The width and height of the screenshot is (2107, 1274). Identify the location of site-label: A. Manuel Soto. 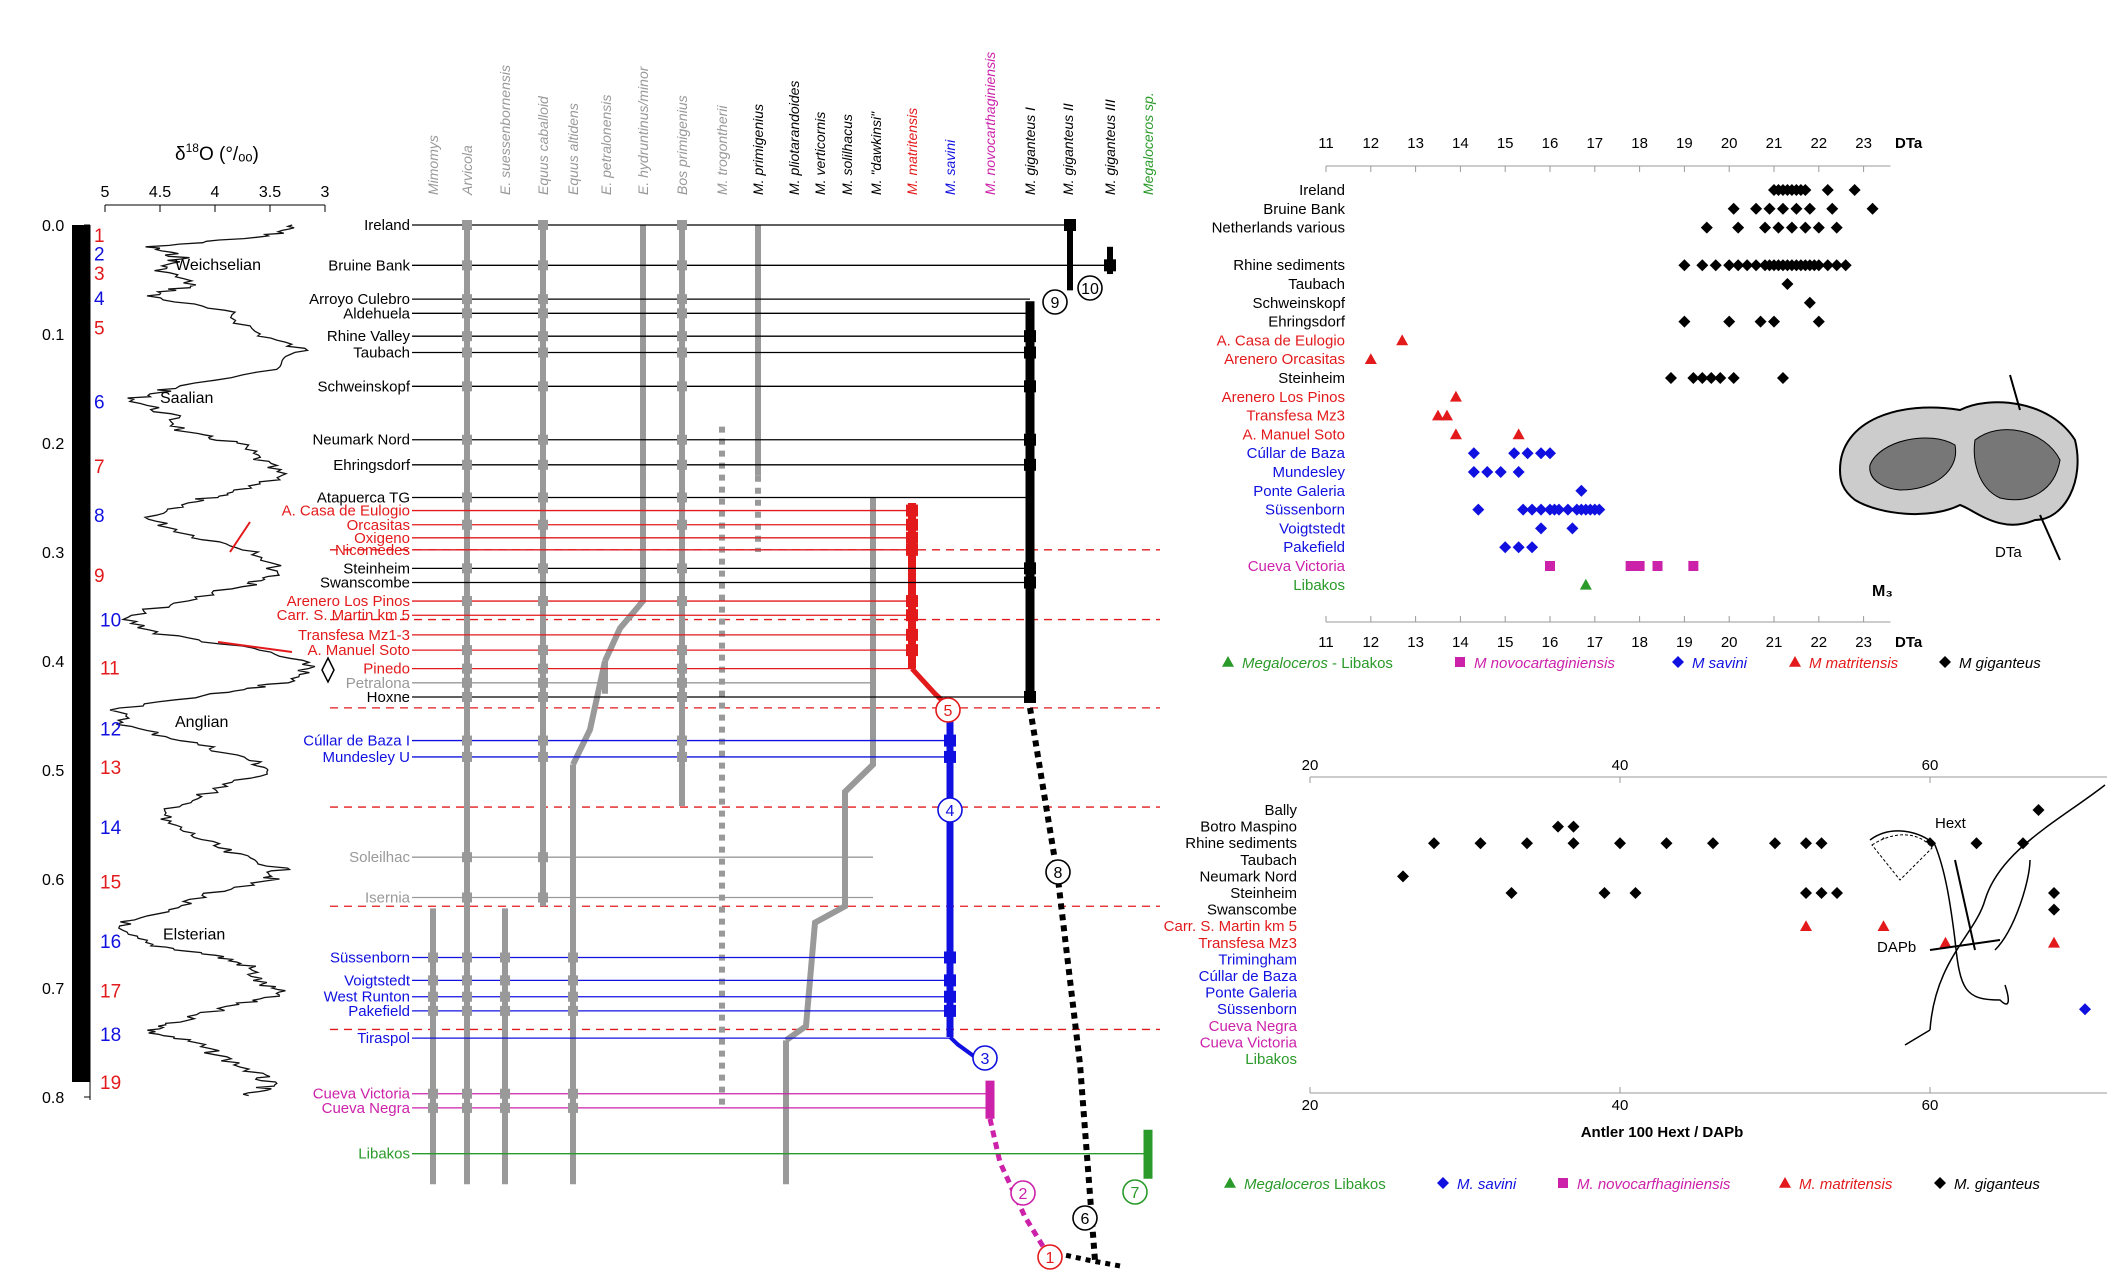
(358, 650).